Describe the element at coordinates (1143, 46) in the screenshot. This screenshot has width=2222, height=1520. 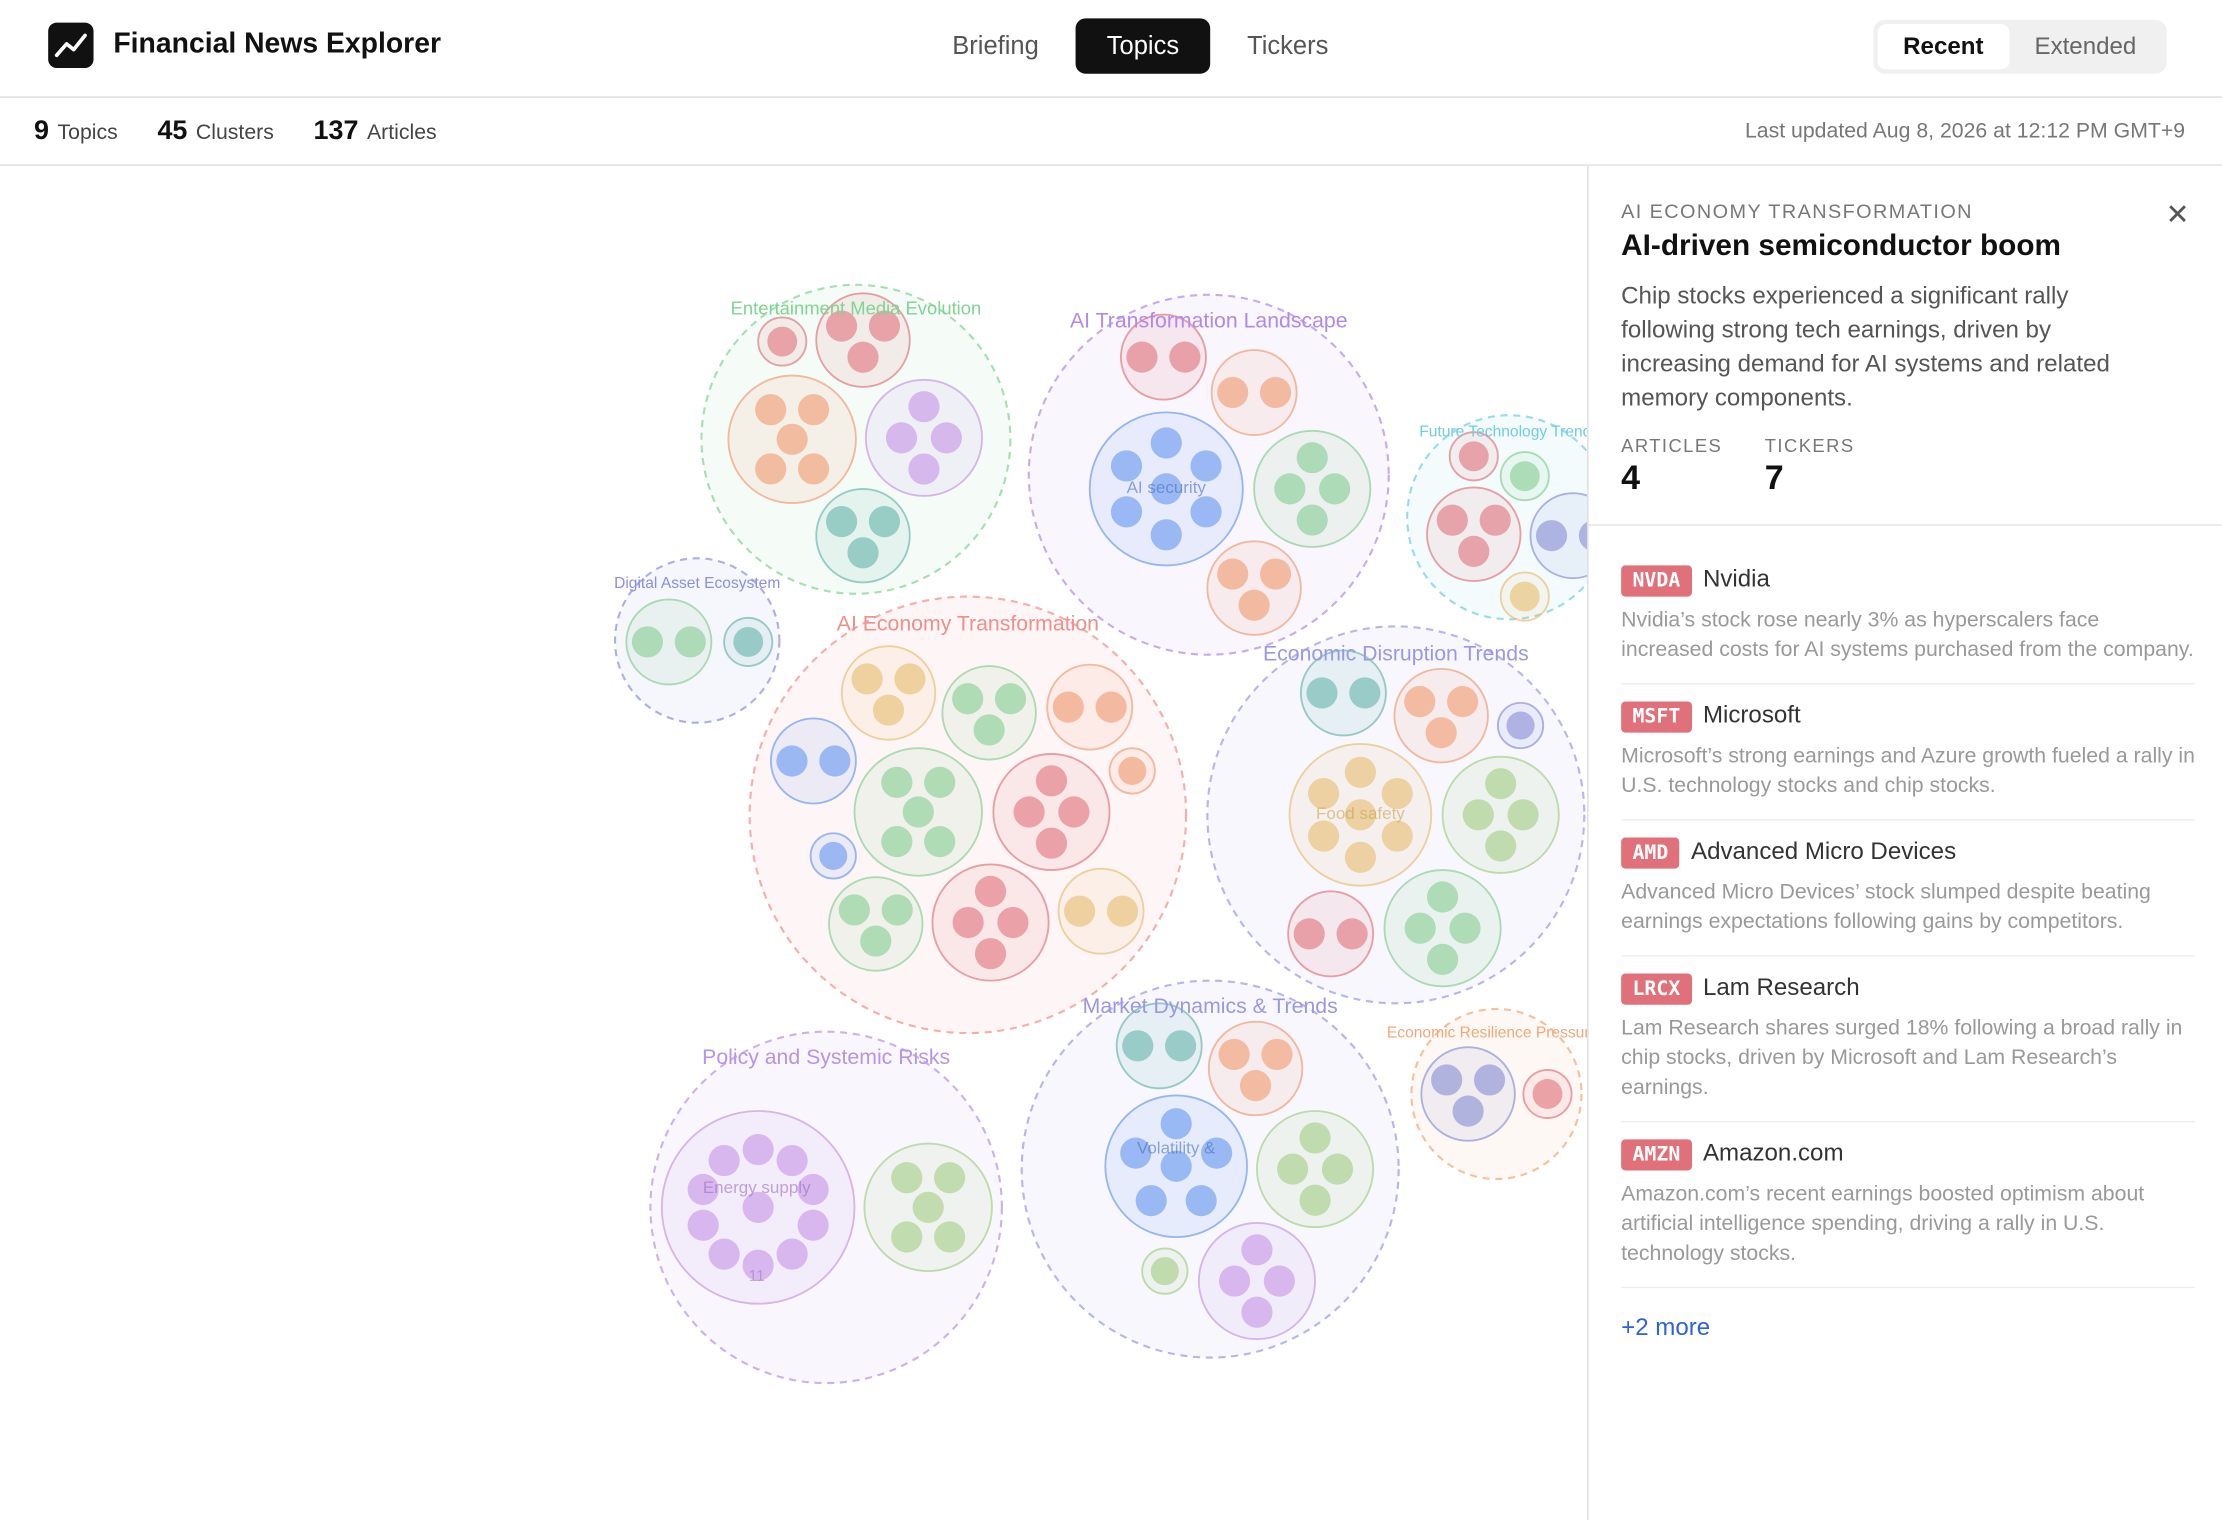
I see `tab: Topics` at that location.